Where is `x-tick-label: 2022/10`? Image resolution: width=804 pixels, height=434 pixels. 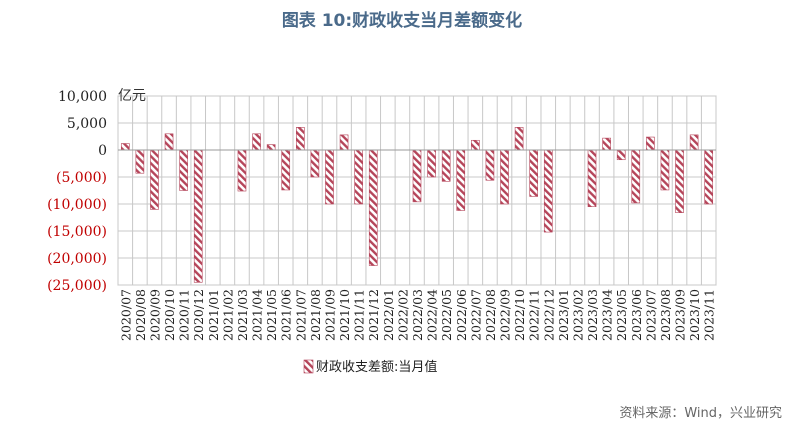 x-tick-label: 2022/10 is located at coordinates (519, 315).